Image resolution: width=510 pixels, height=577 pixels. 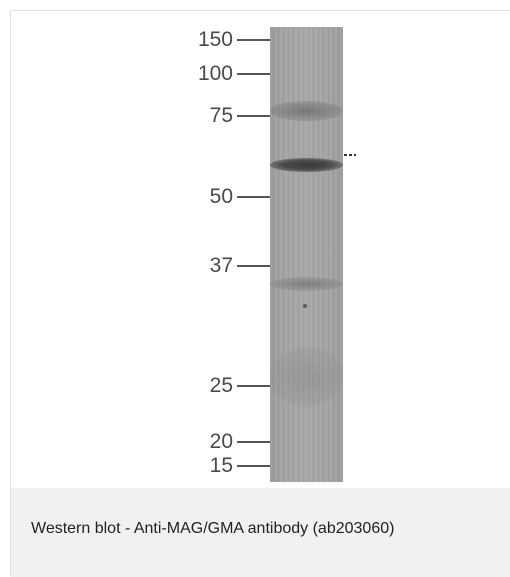 I want to click on lane-texture, so click(x=306, y=254).